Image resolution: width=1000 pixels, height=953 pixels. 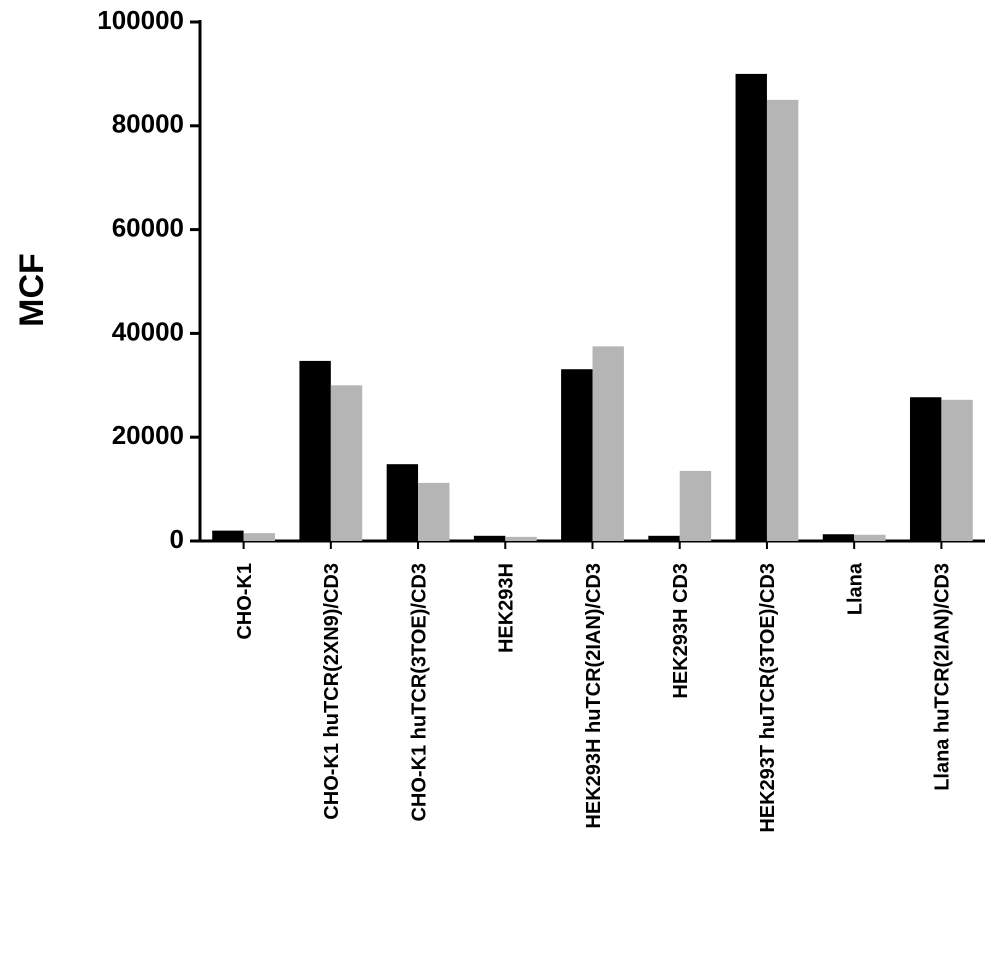 I want to click on x-tick-label: Llana, so click(x=855, y=588).